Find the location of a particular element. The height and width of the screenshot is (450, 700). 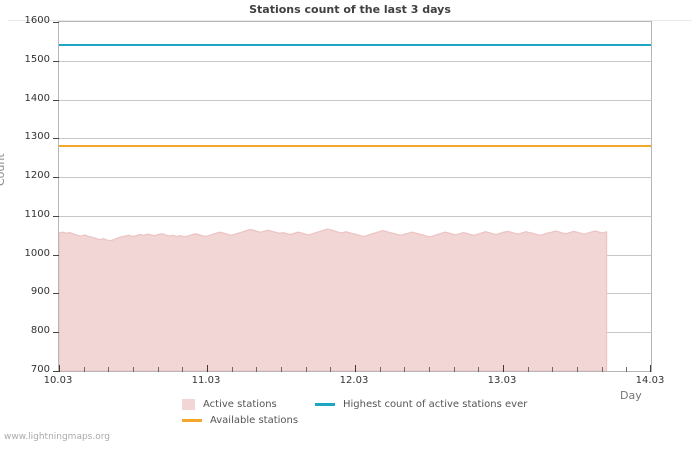

title-divider is located at coordinates (350, 20).